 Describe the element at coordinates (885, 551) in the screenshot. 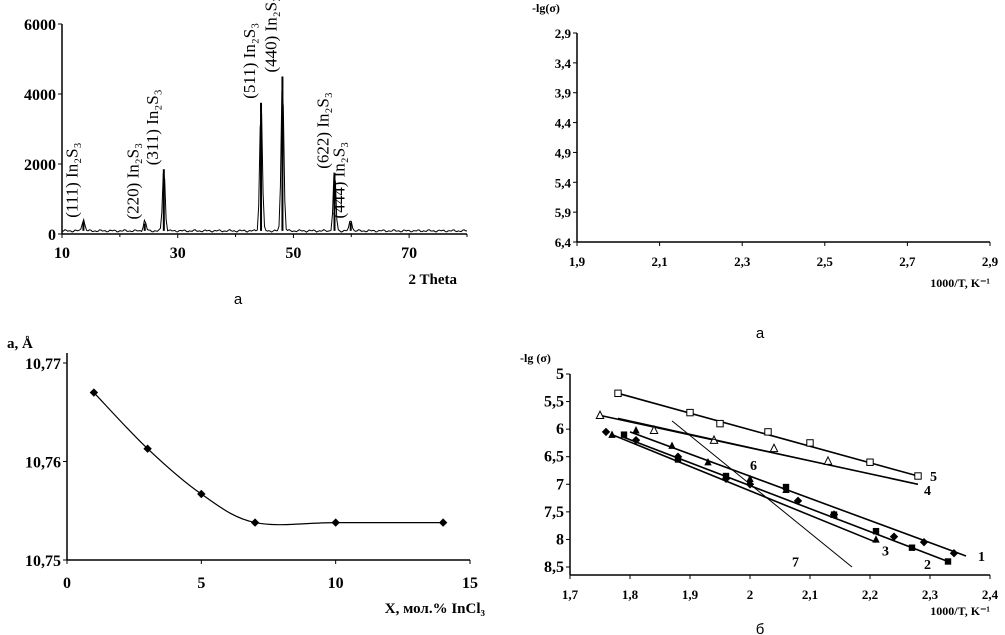

I see `line-number-label: 3` at that location.